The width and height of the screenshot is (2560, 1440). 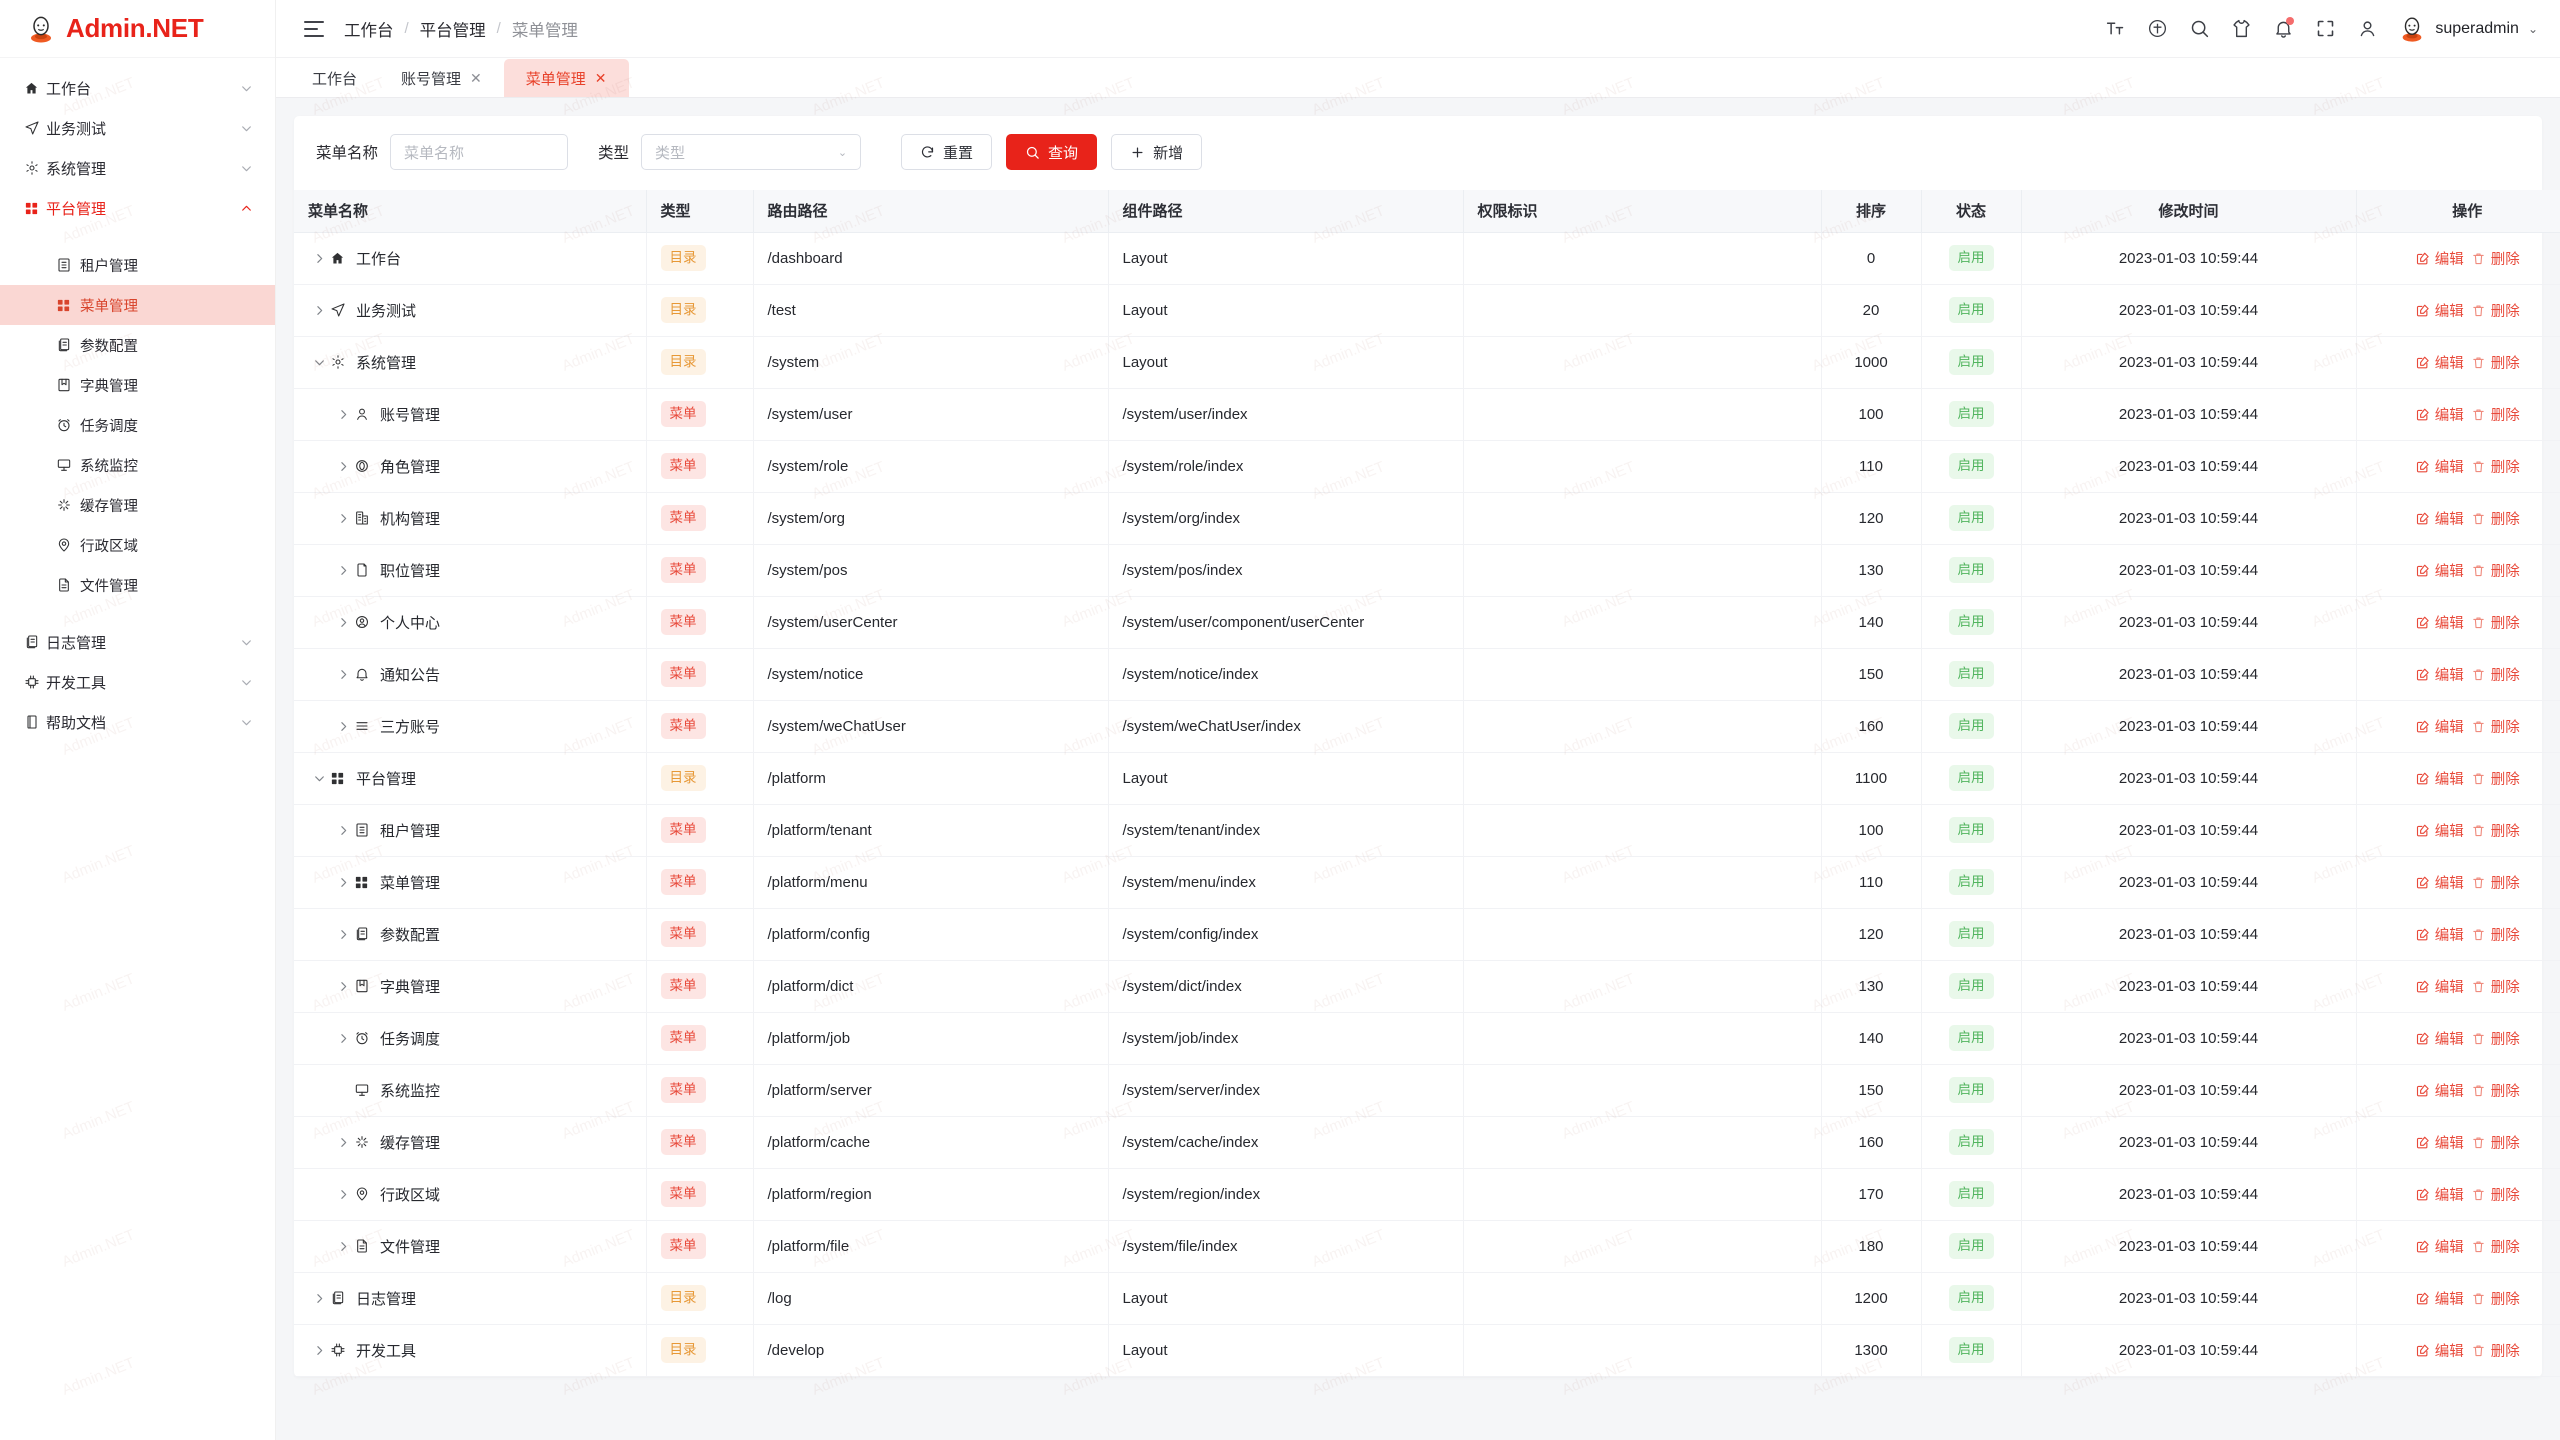 What do you see at coordinates (137, 722) in the screenshot?
I see `sidebar-item-15: 帮助文档` at bounding box center [137, 722].